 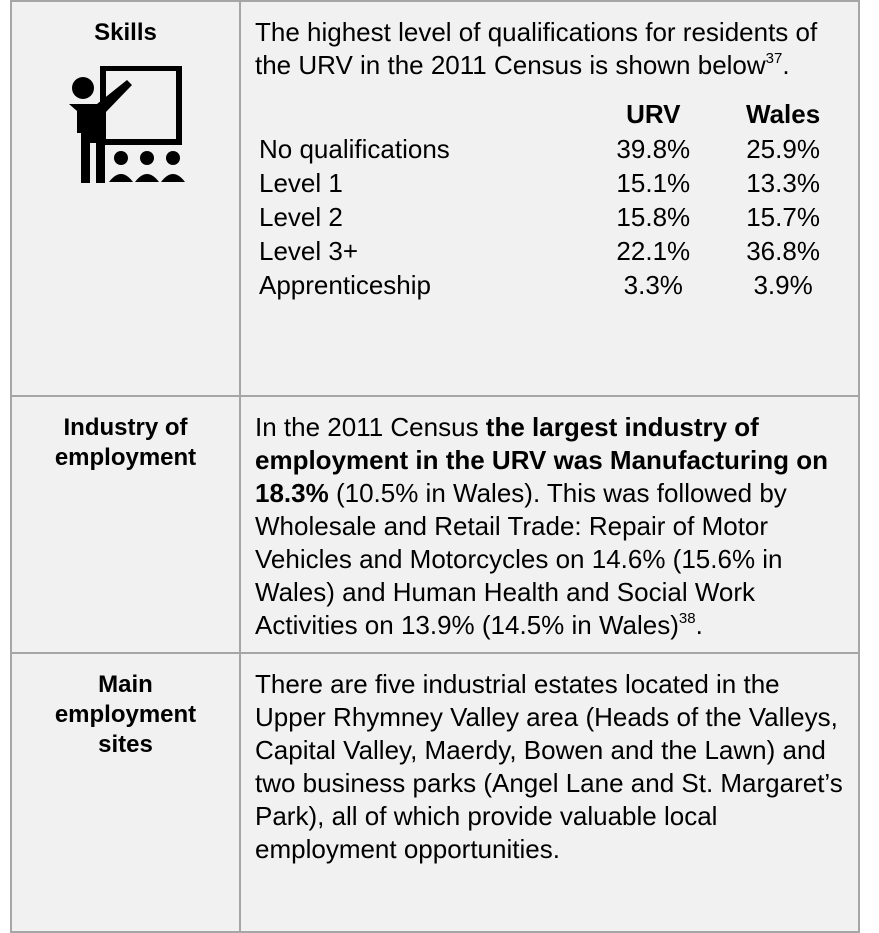 What do you see at coordinates (553, 285) in the screenshot?
I see `table-row: Apprenticeship 3.3% 3.9%` at bounding box center [553, 285].